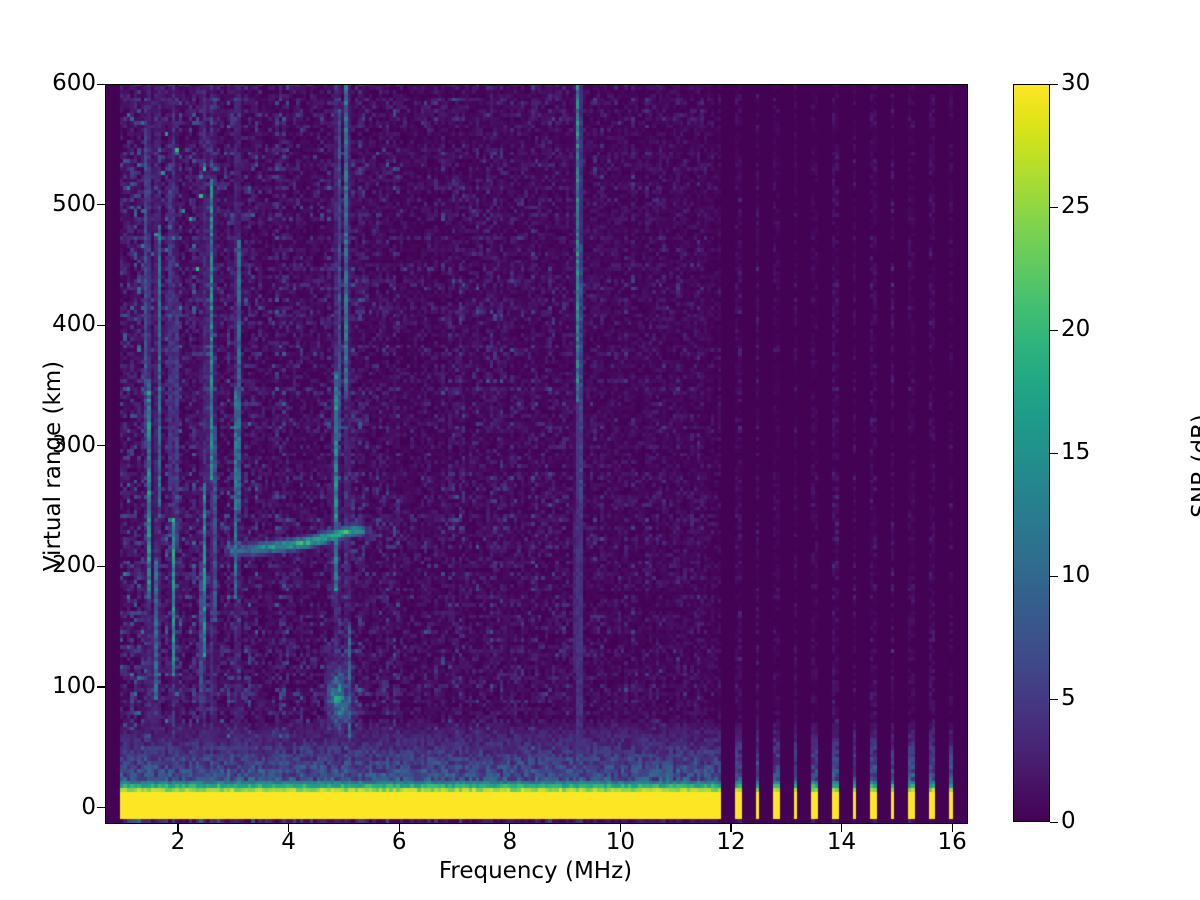  I want to click on colorbar-gradient, so click(1031, 453).